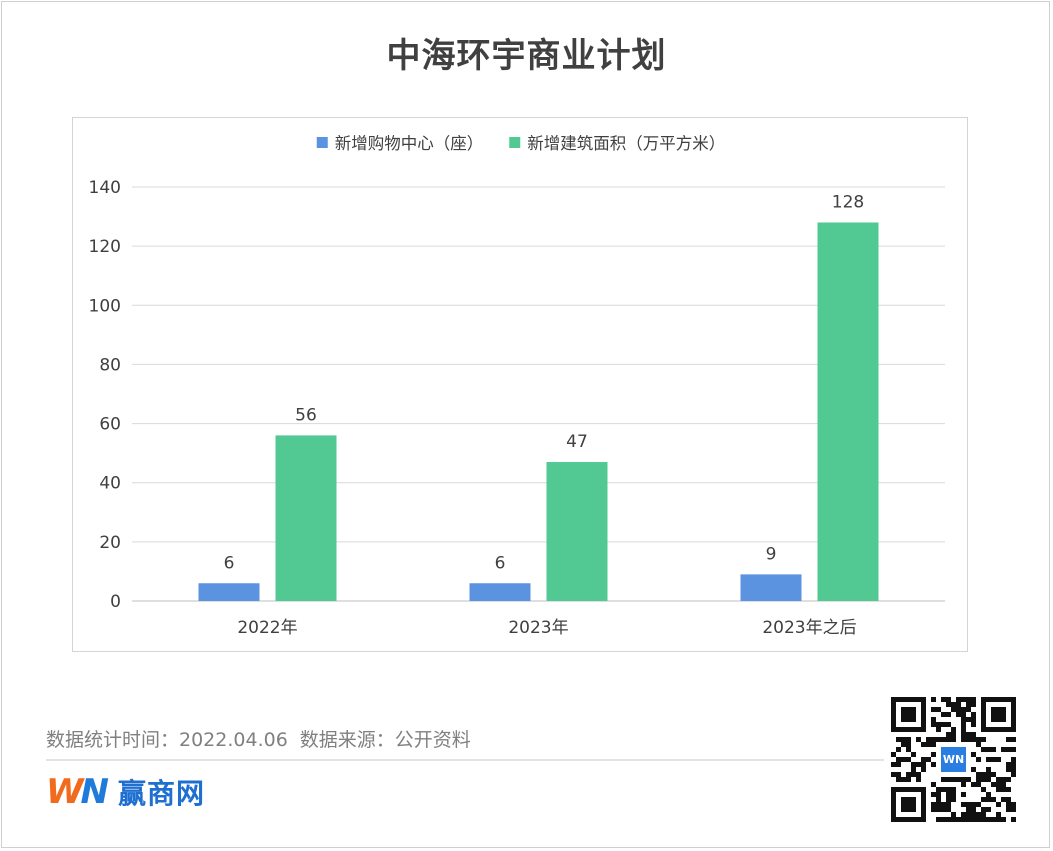 This screenshot has height=851, width=1053. Describe the element at coordinates (64, 792) in the screenshot. I see `brand-logo-w: W` at that location.